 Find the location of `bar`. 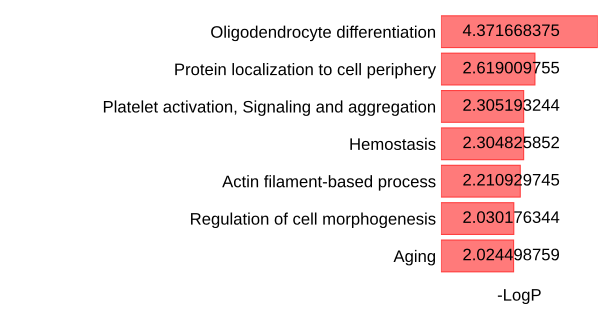

bar is located at coordinates (519, 31).